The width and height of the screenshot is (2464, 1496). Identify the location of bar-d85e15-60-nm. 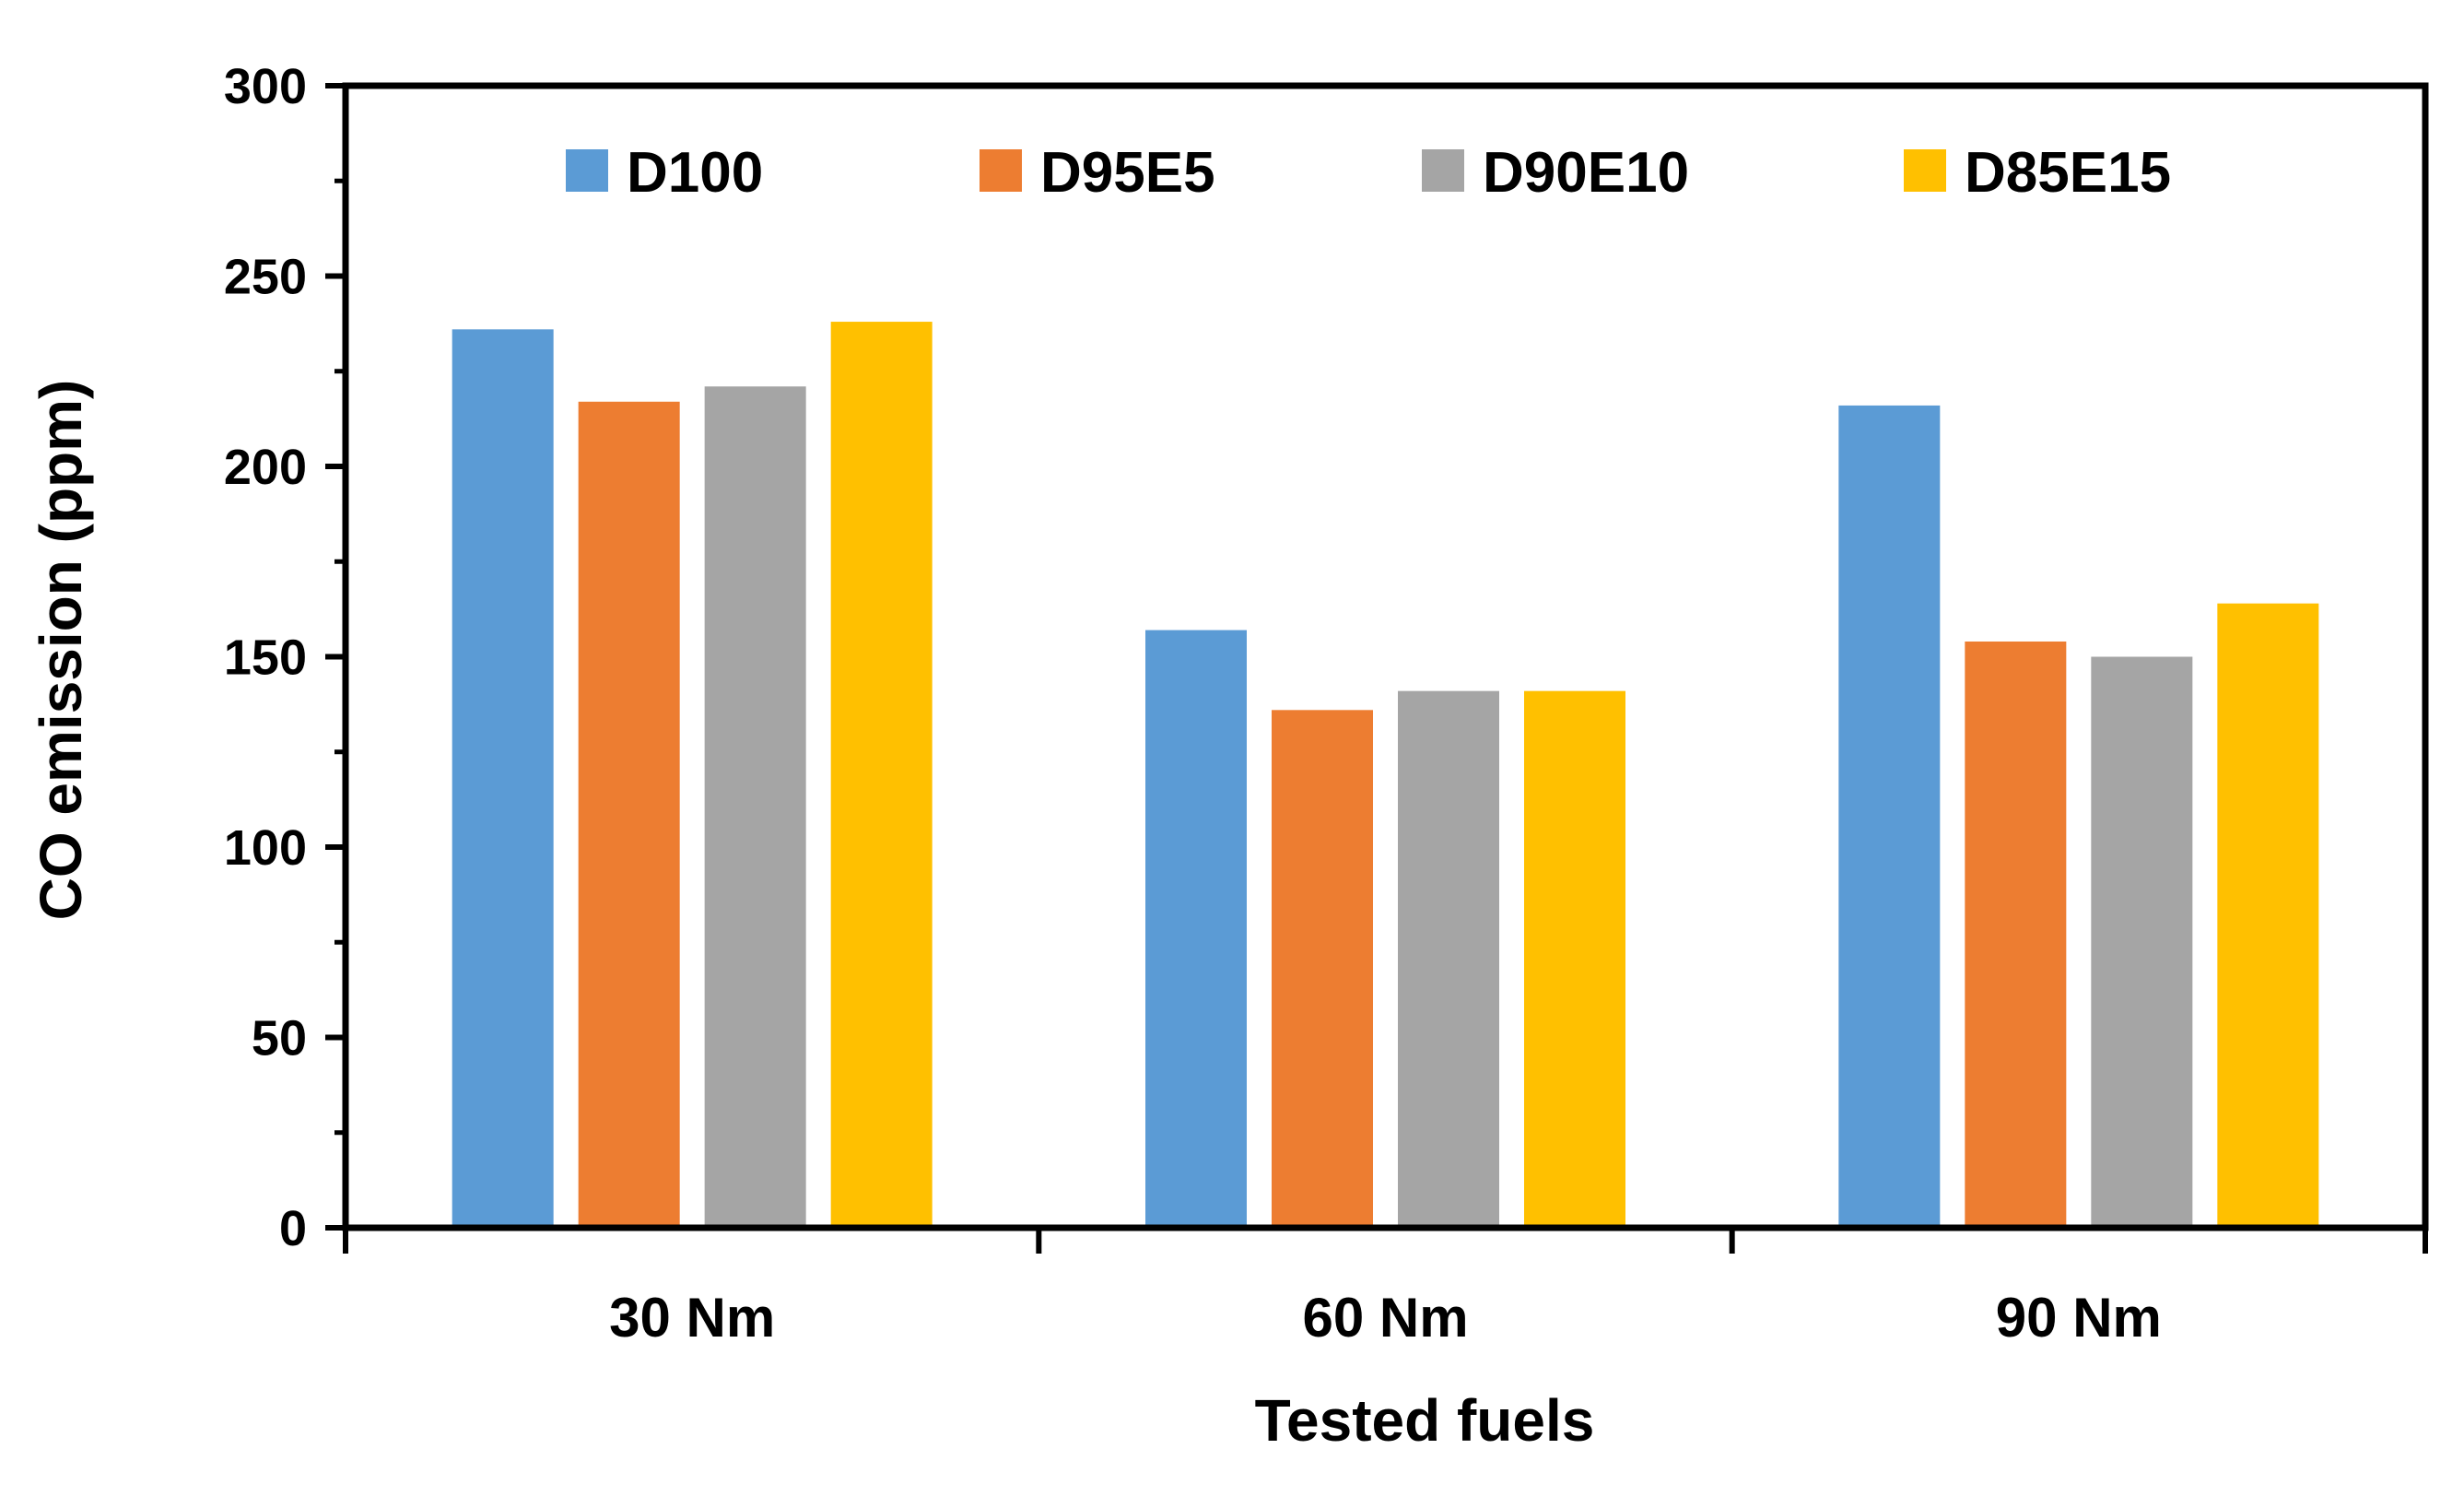
(1574, 959).